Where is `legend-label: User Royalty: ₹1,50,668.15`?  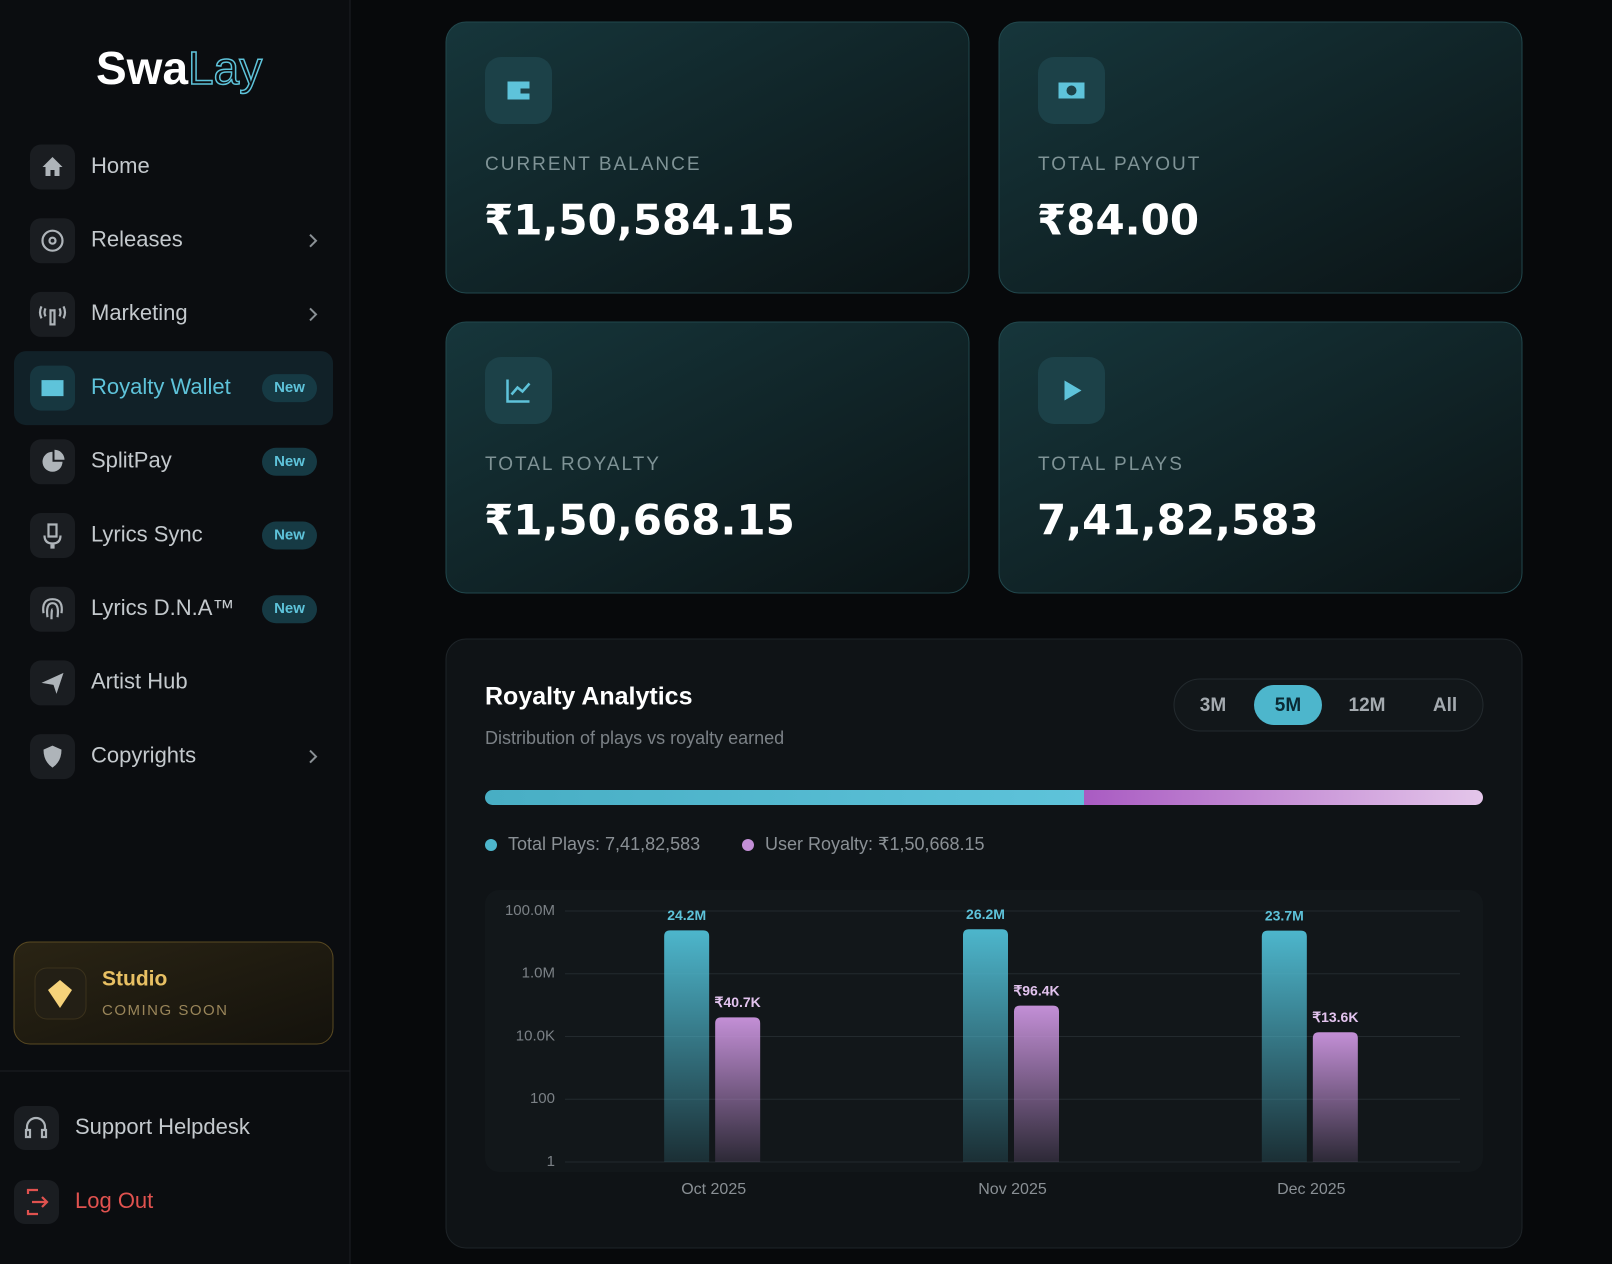
legend-label: User Royalty: ₹1,50,668.15 is located at coordinates (875, 844).